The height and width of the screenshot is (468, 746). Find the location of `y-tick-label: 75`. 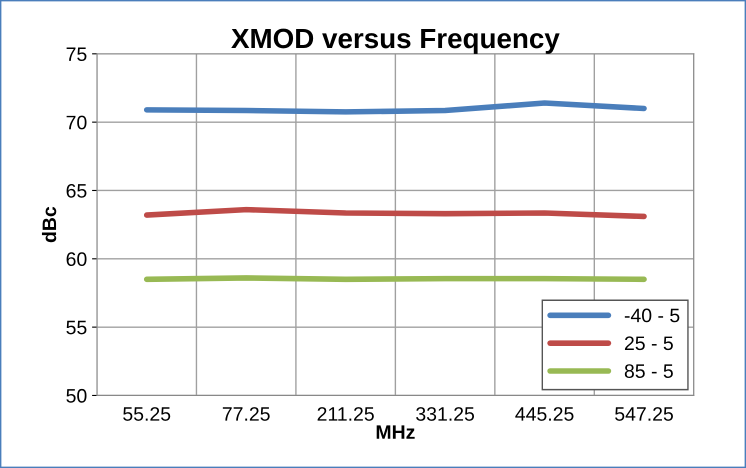

y-tick-label: 75 is located at coordinates (76, 54).